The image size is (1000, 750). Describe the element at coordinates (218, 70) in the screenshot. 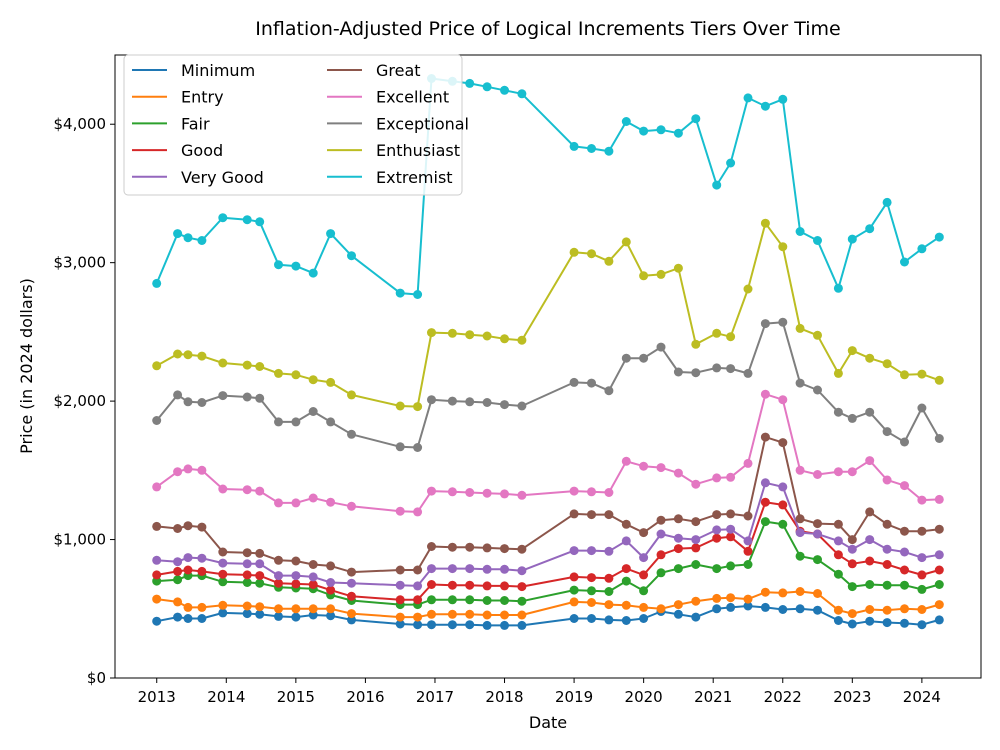

I see `legend-label: Minimum` at that location.